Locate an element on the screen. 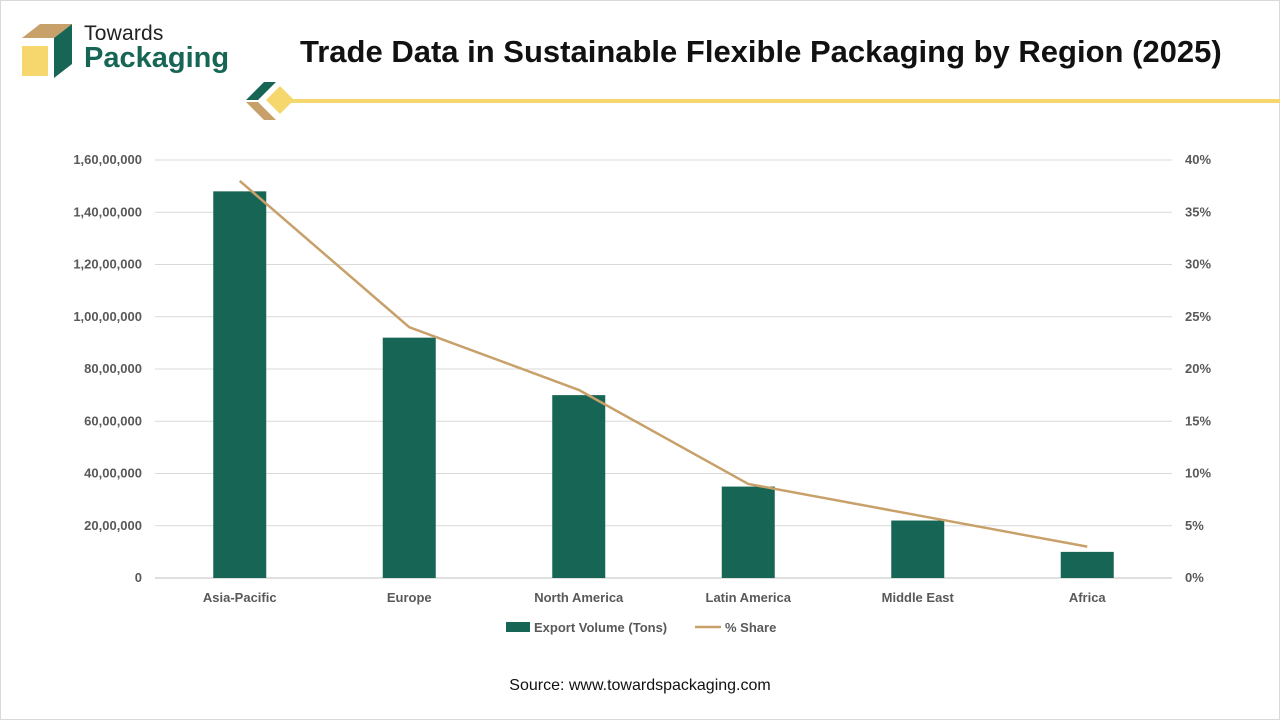 The image size is (1280, 720). brand-logo: Towards Packaging is located at coordinates (133, 52).